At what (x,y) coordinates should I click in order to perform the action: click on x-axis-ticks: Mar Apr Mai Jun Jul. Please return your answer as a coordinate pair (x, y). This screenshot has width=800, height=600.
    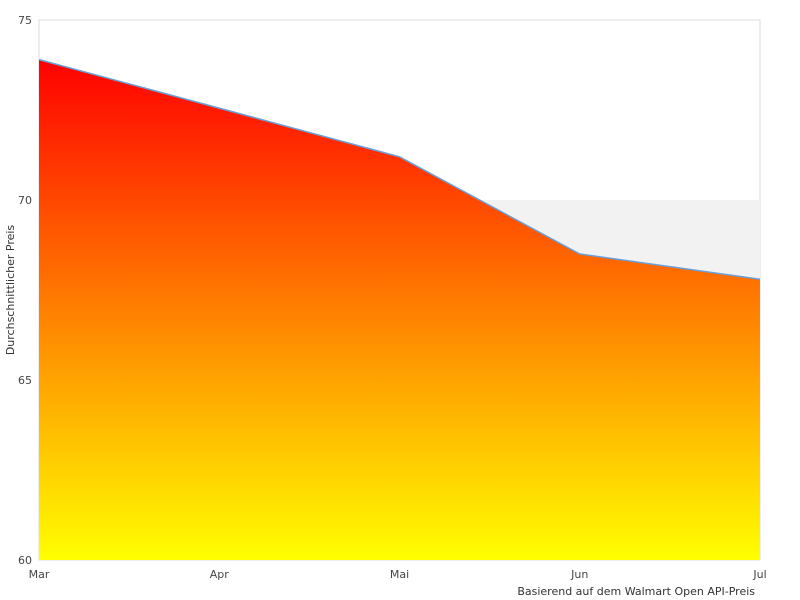
    Looking at the image, I should click on (398, 574).